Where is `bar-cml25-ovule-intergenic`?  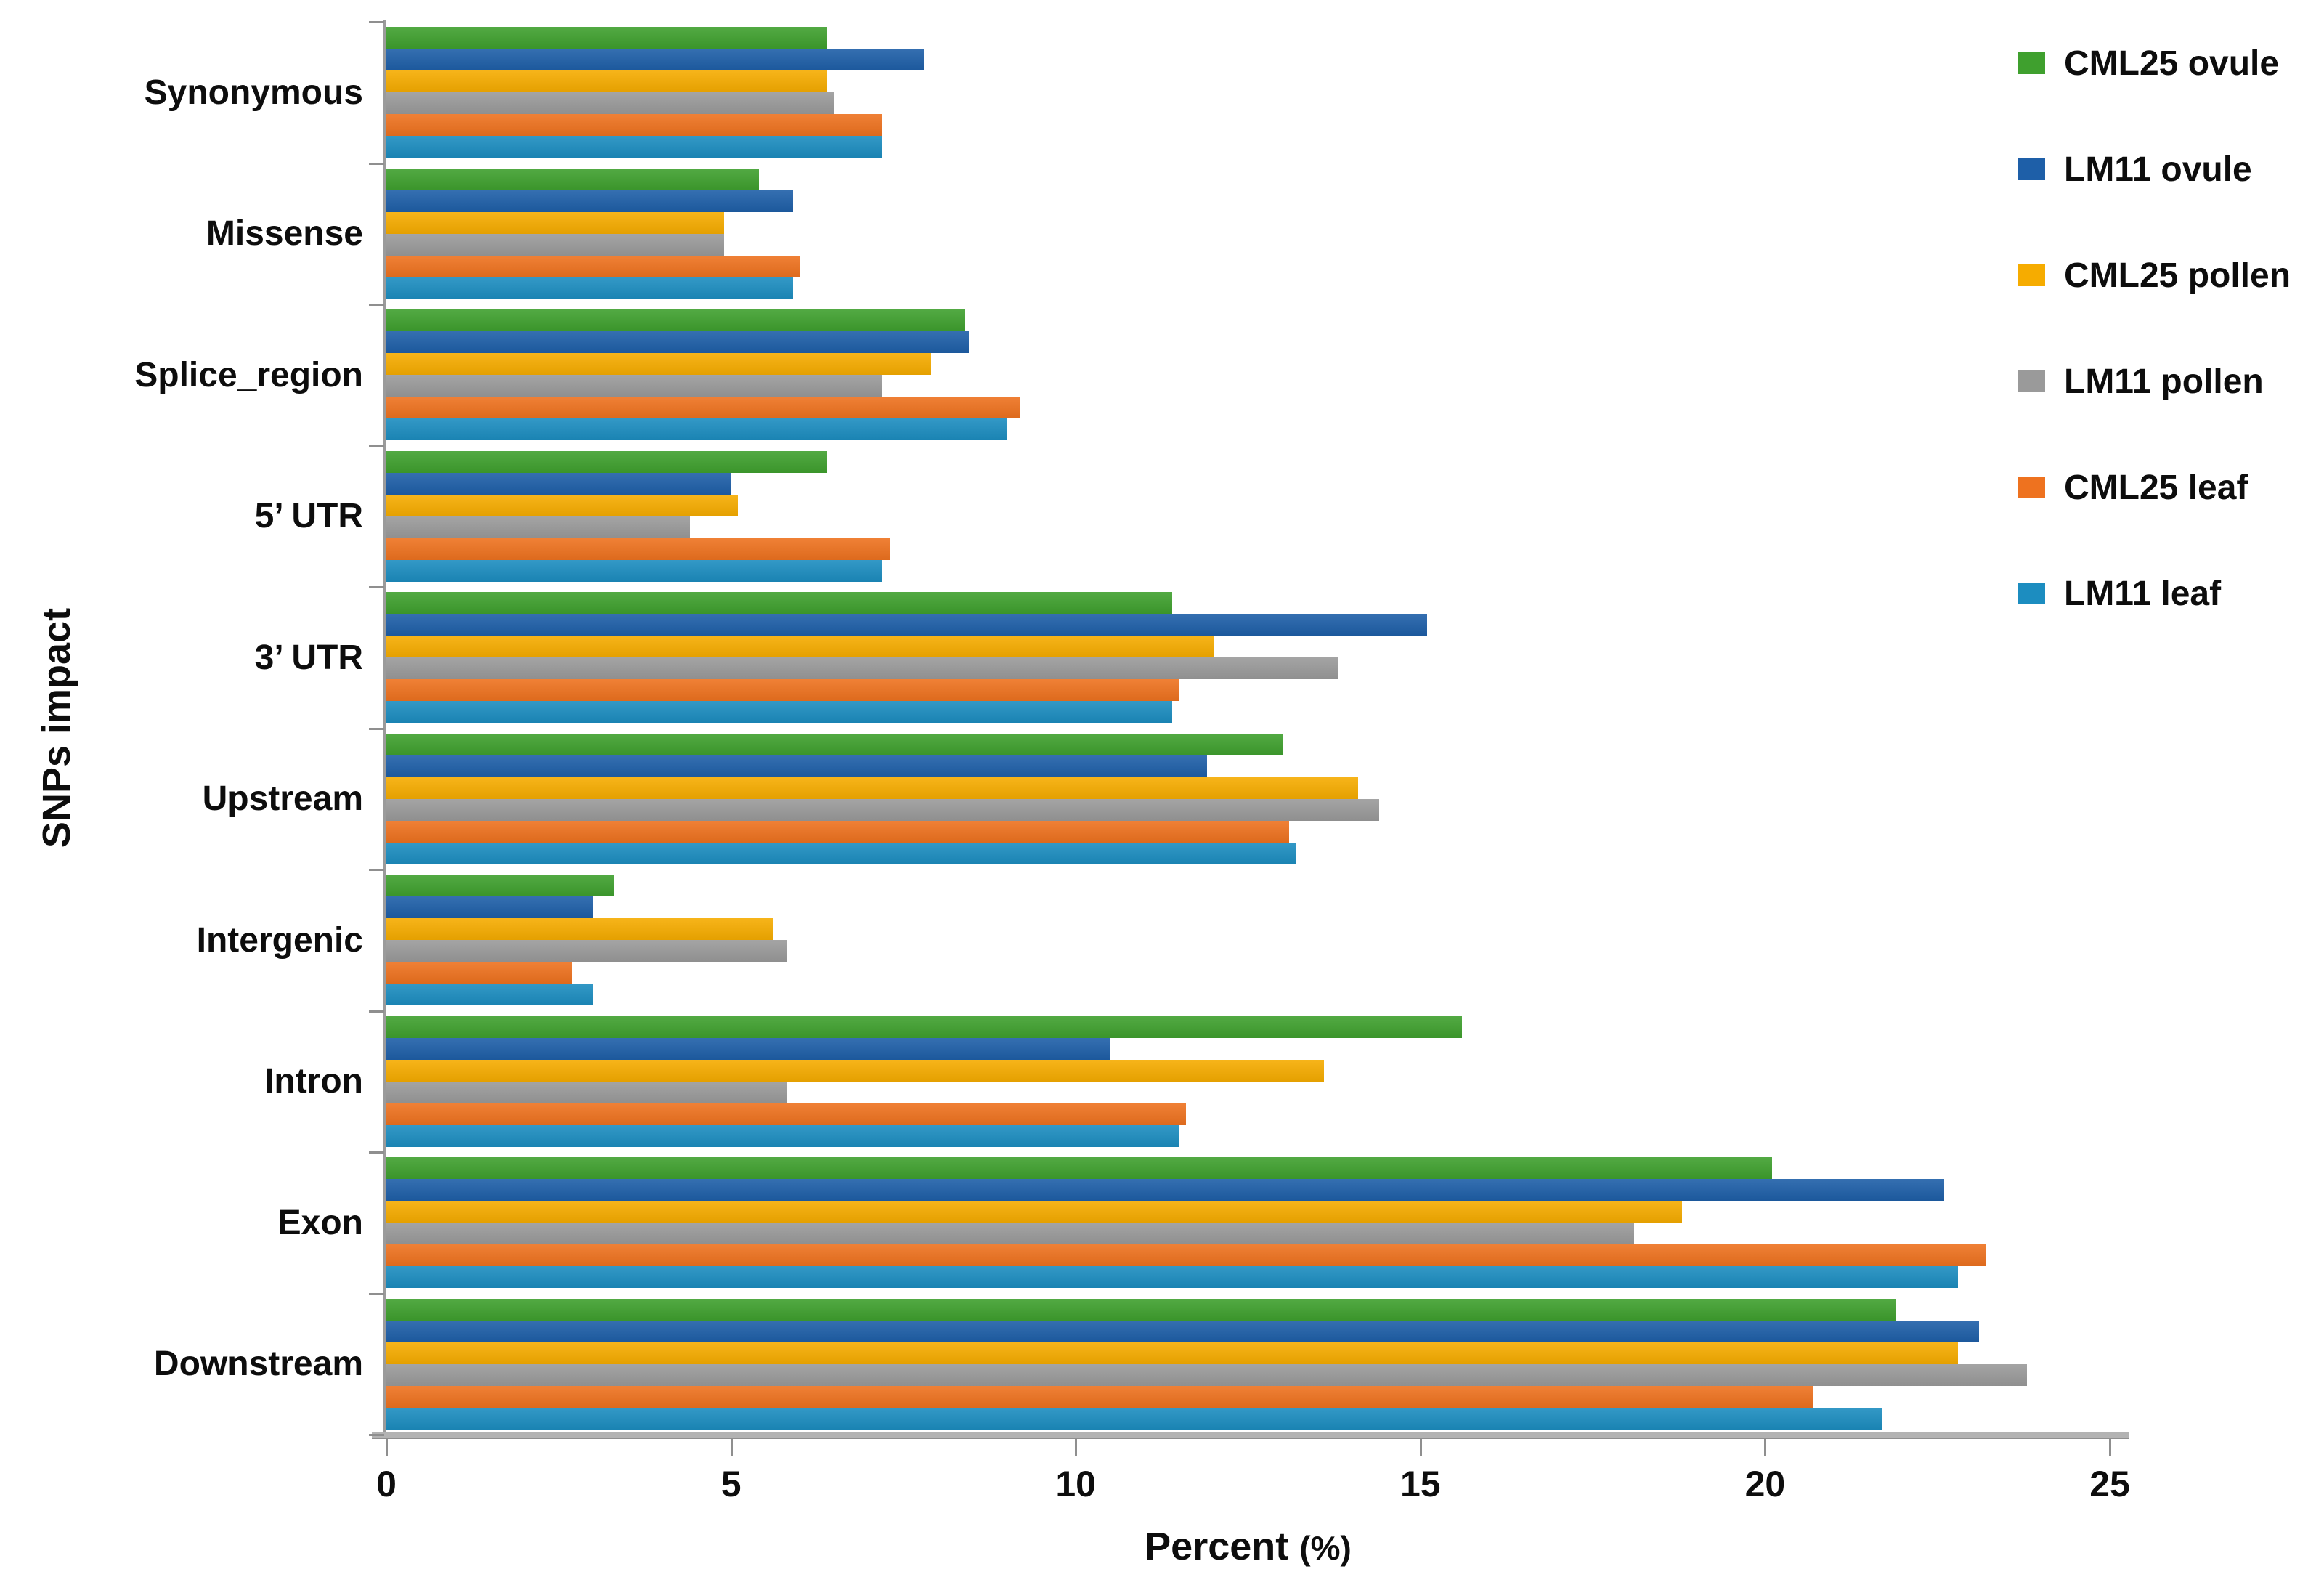 bar-cml25-ovule-intergenic is located at coordinates (500, 886).